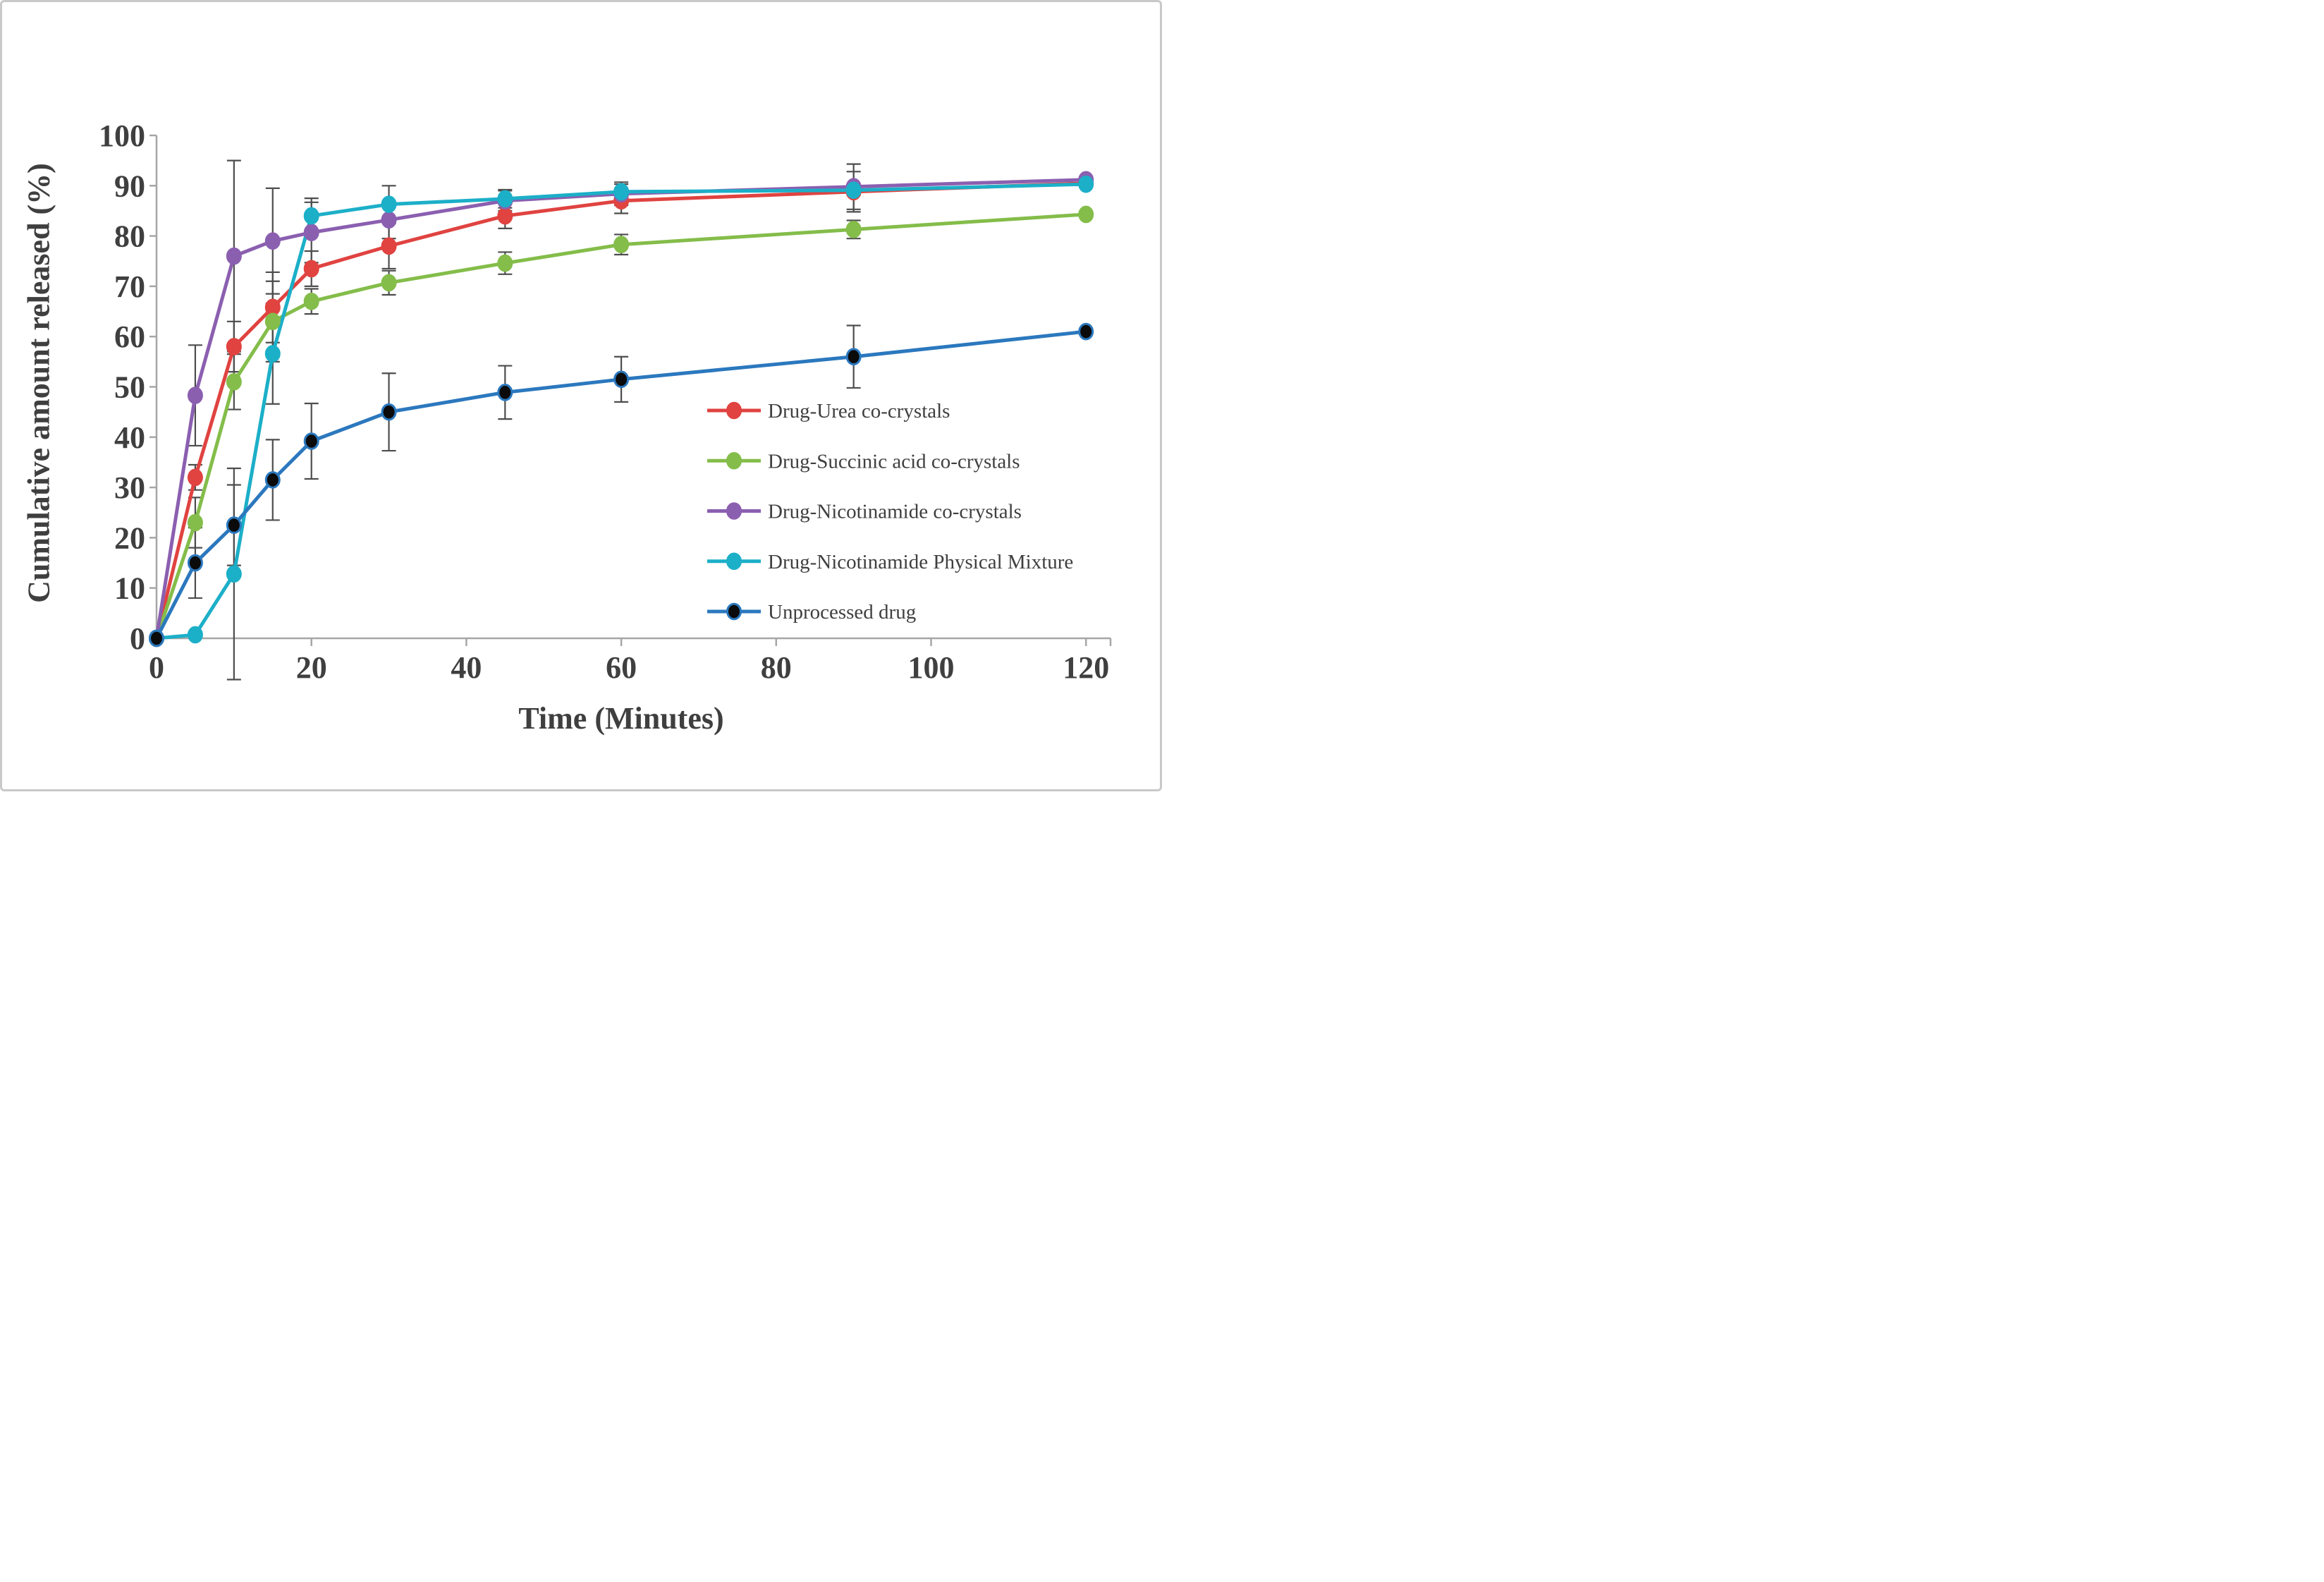  Describe the element at coordinates (505, 392) in the screenshot. I see `data-point-series5-t45` at that location.